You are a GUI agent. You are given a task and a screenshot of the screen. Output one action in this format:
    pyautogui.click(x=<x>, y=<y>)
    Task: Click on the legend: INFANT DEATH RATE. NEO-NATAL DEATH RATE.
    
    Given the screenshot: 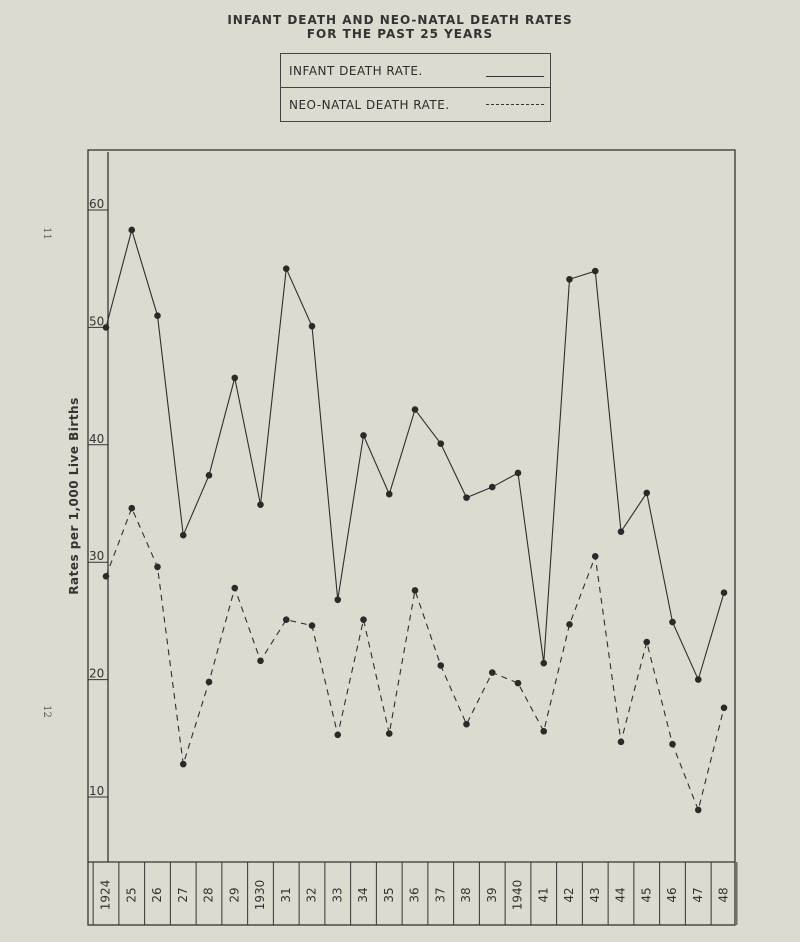 What is the action you would take?
    pyautogui.click(x=415, y=87)
    